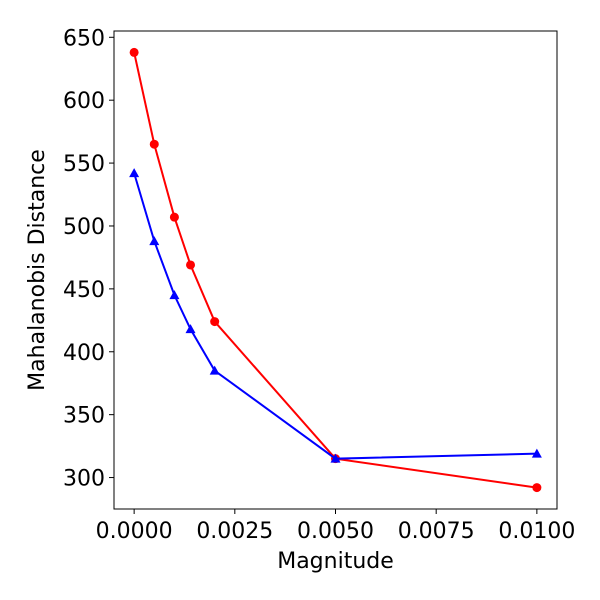  I want to click on y-tick-label: 300, so click(84, 479).